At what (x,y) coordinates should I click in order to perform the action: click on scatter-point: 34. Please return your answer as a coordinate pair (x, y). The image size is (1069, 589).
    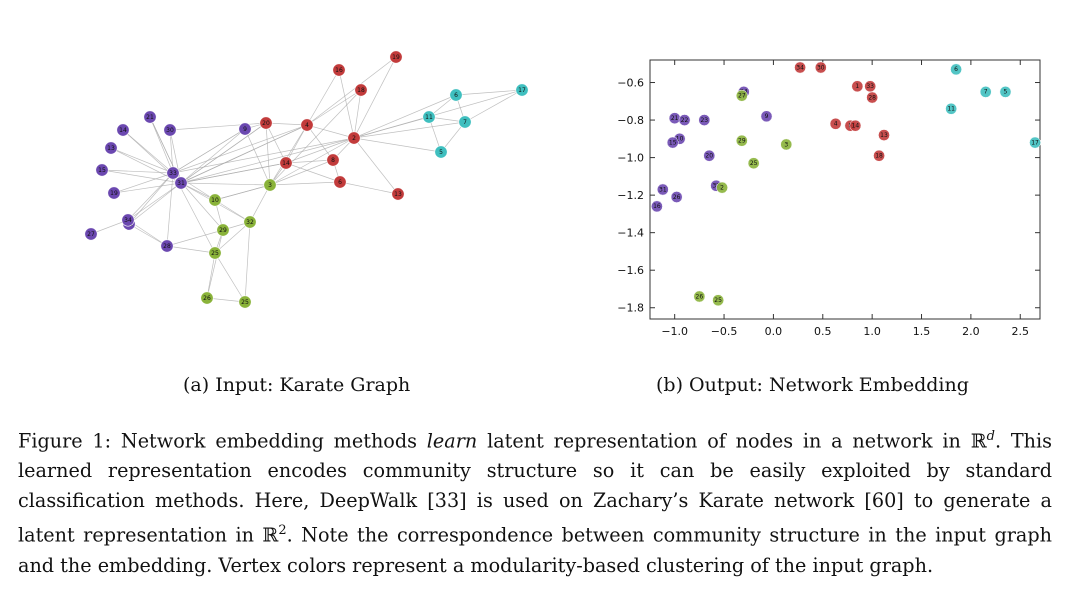
    Looking at the image, I should click on (800, 67).